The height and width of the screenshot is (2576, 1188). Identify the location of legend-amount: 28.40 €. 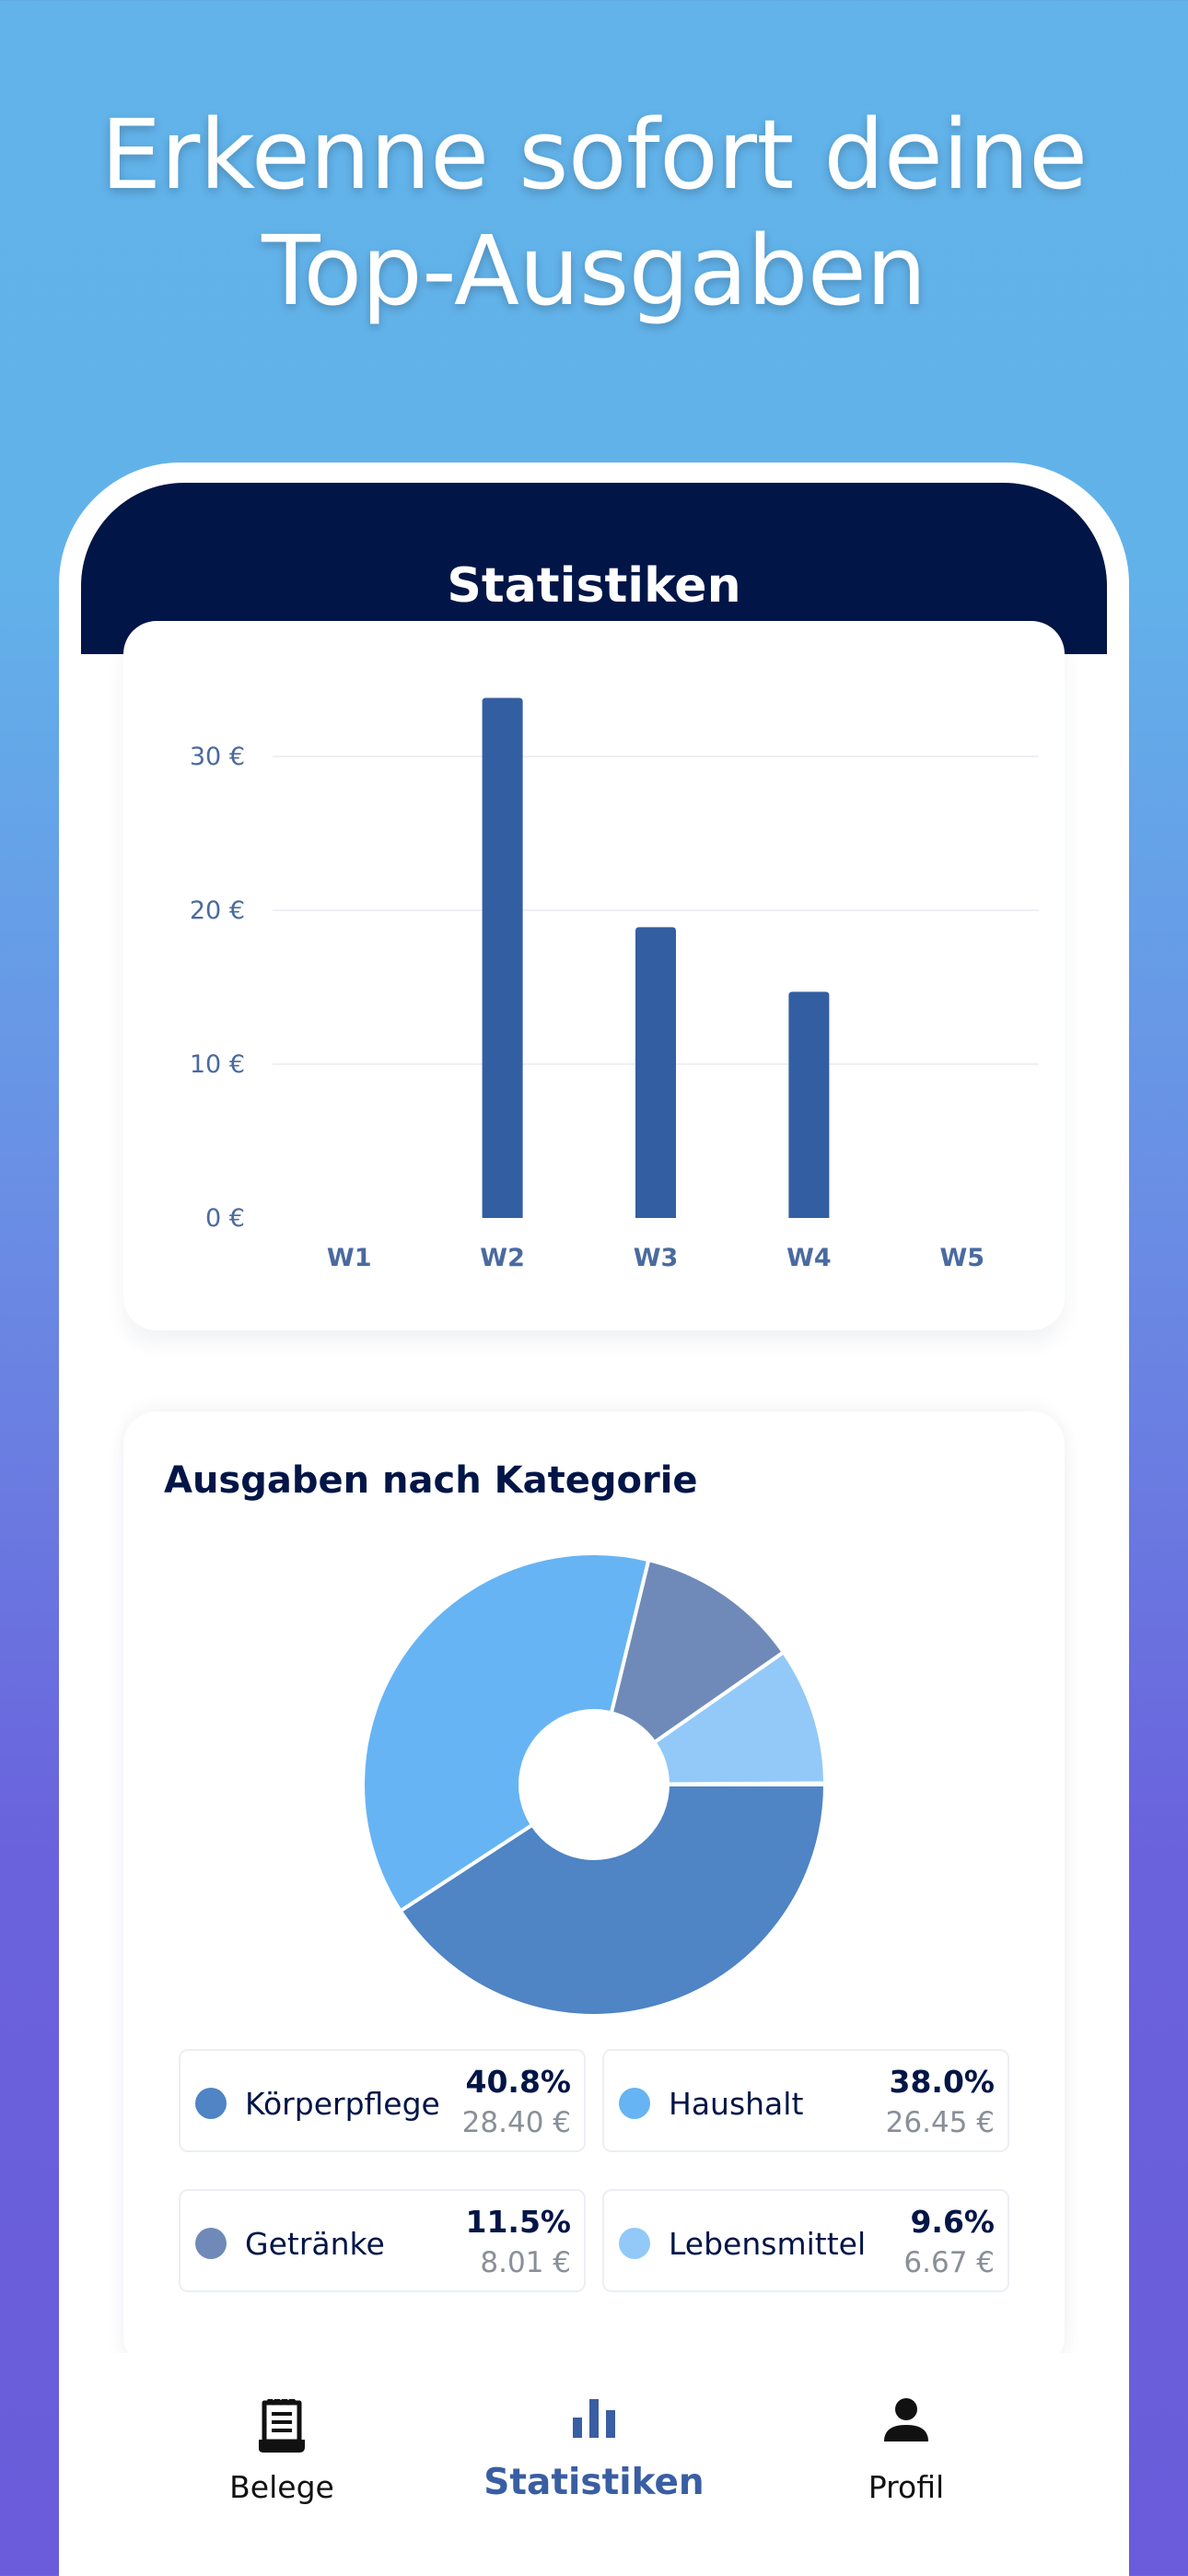
(516, 2122).